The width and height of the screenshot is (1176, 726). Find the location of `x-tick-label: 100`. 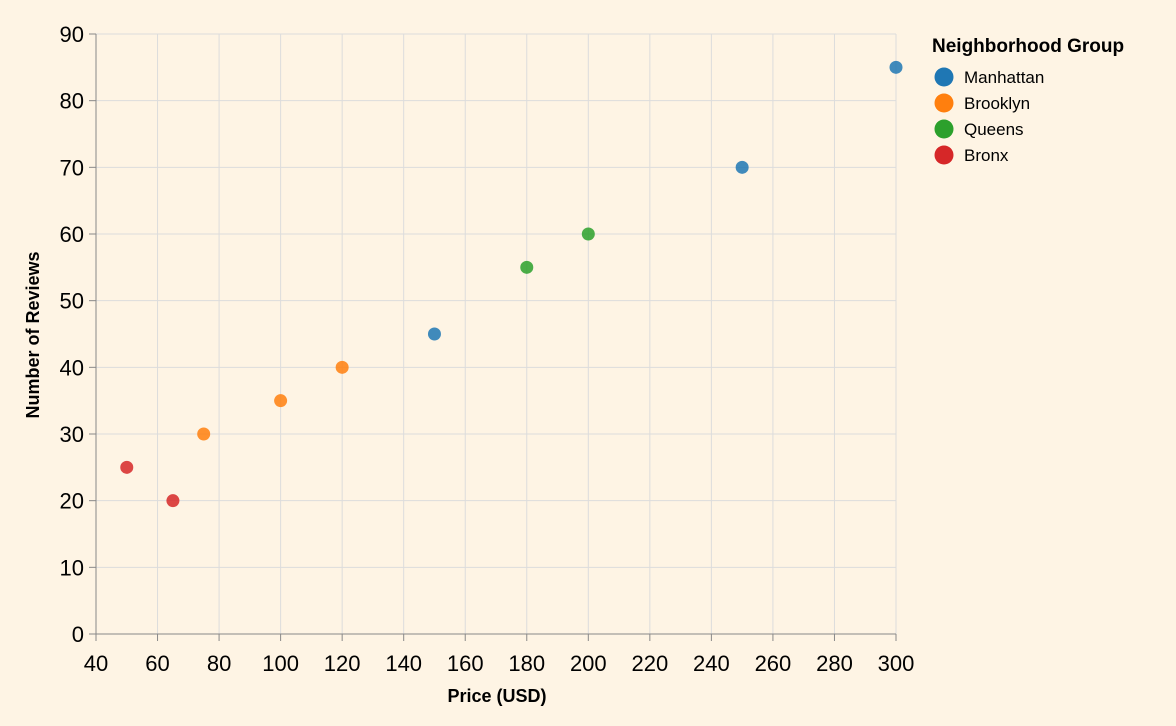

x-tick-label: 100 is located at coordinates (280, 663).